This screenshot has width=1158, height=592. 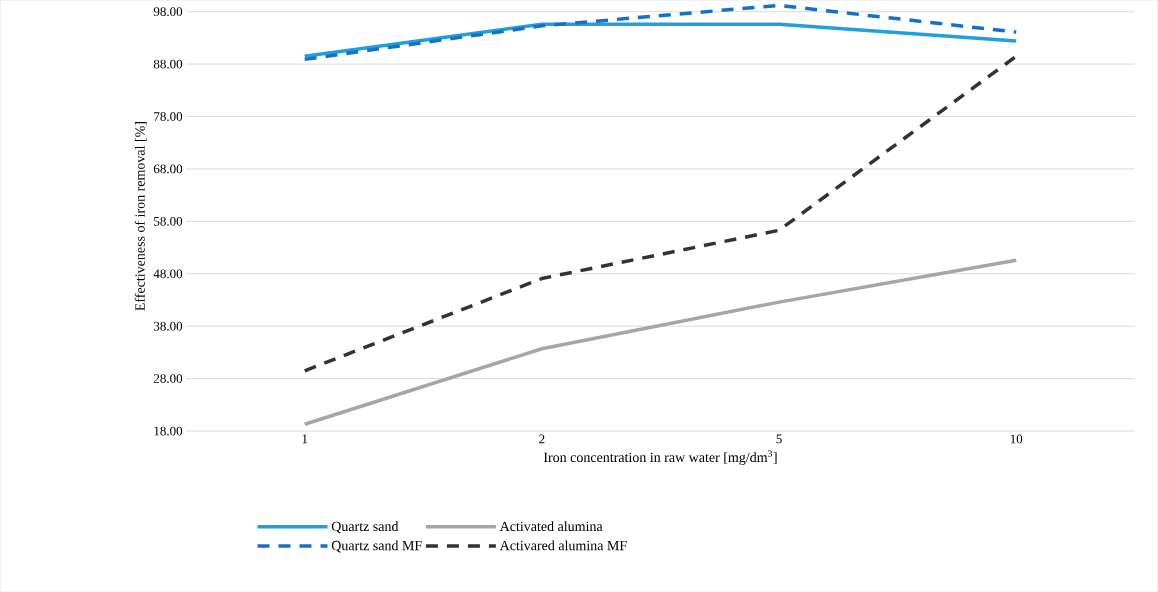 I want to click on x-axis-title: Iron concentration in raw water [mg/dm$^{3}$], so click(x=660, y=457).